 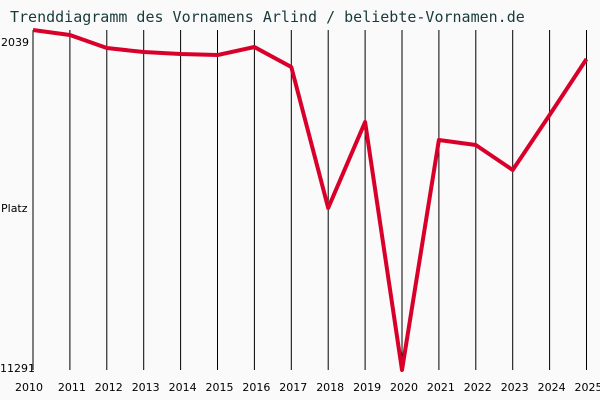 I want to click on x-tick-label: 2021, so click(x=441, y=387).